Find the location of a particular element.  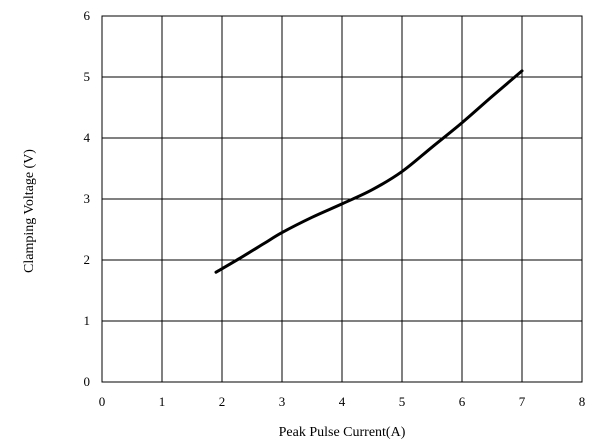

y-axis-label: Clamping Voltage (V) is located at coordinates (29, 211).